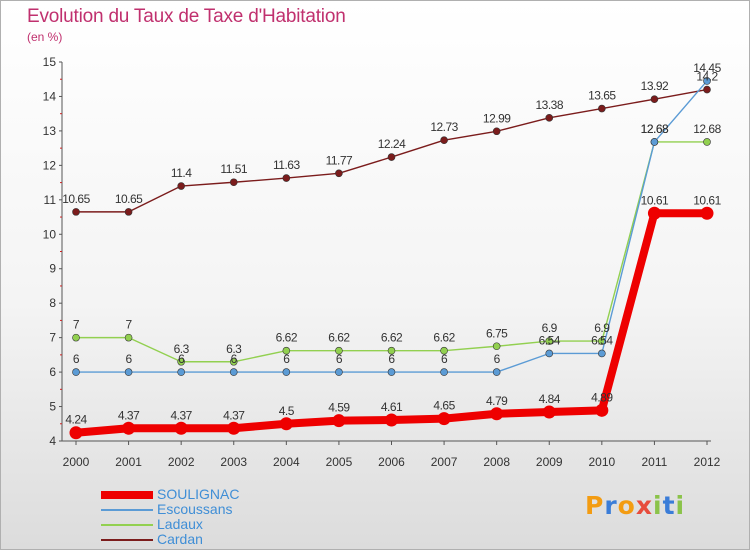  I want to click on x-tick-label: 2006, so click(391, 462).